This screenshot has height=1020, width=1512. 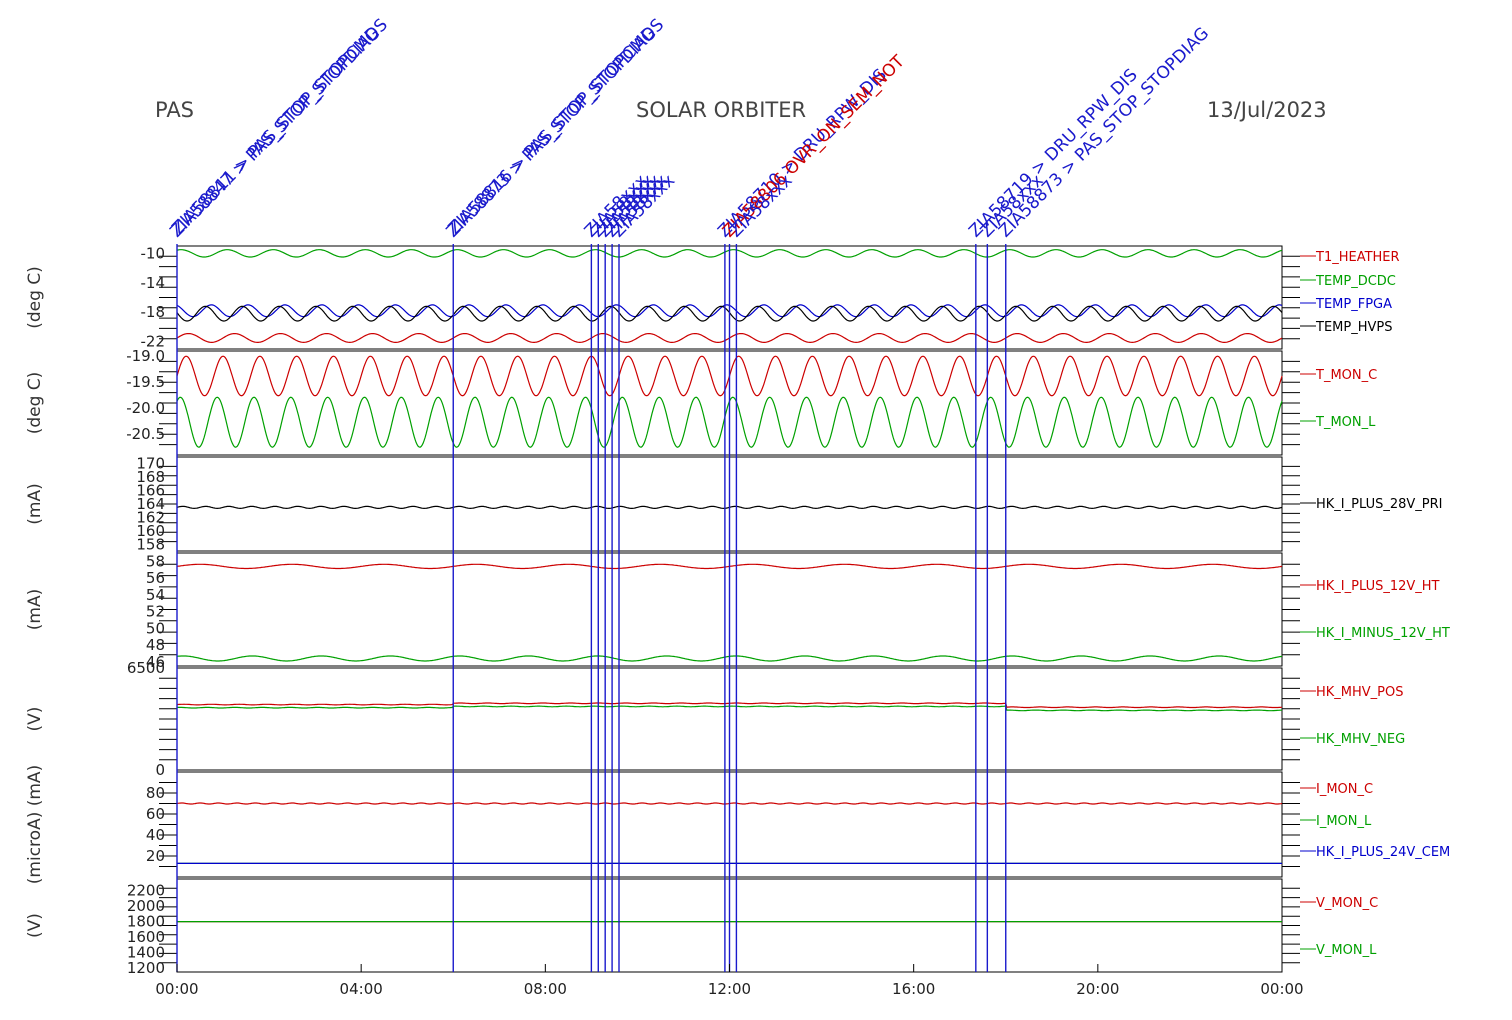 I want to click on legend-label: HK_MHV_POS, so click(x=1360, y=692).